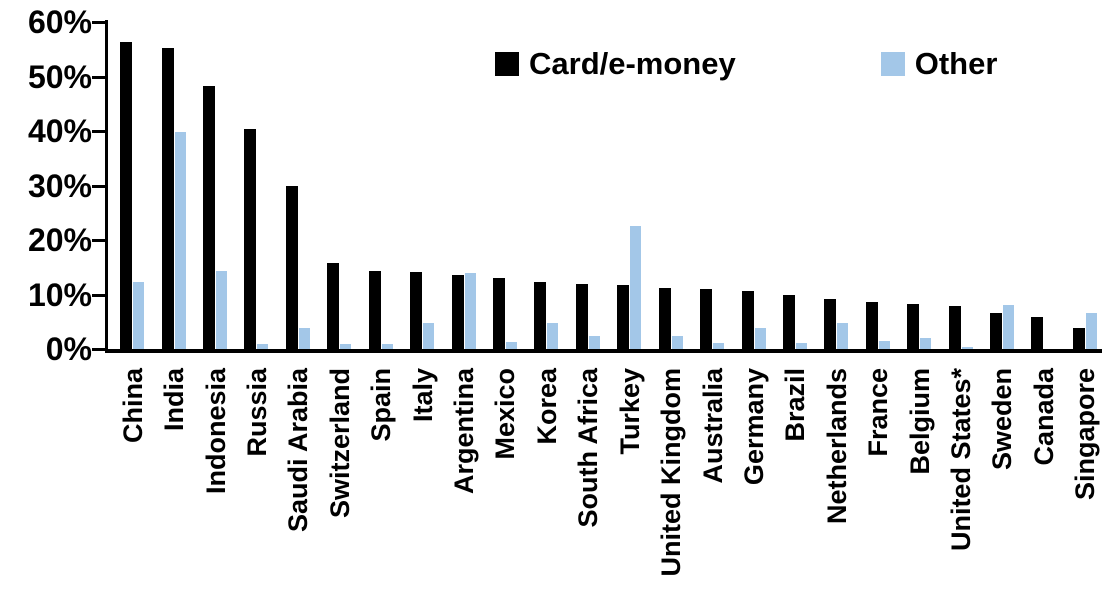 The height and width of the screenshot is (594, 1112). What do you see at coordinates (915, 185) in the screenshot?
I see `bar-group-belgium` at bounding box center [915, 185].